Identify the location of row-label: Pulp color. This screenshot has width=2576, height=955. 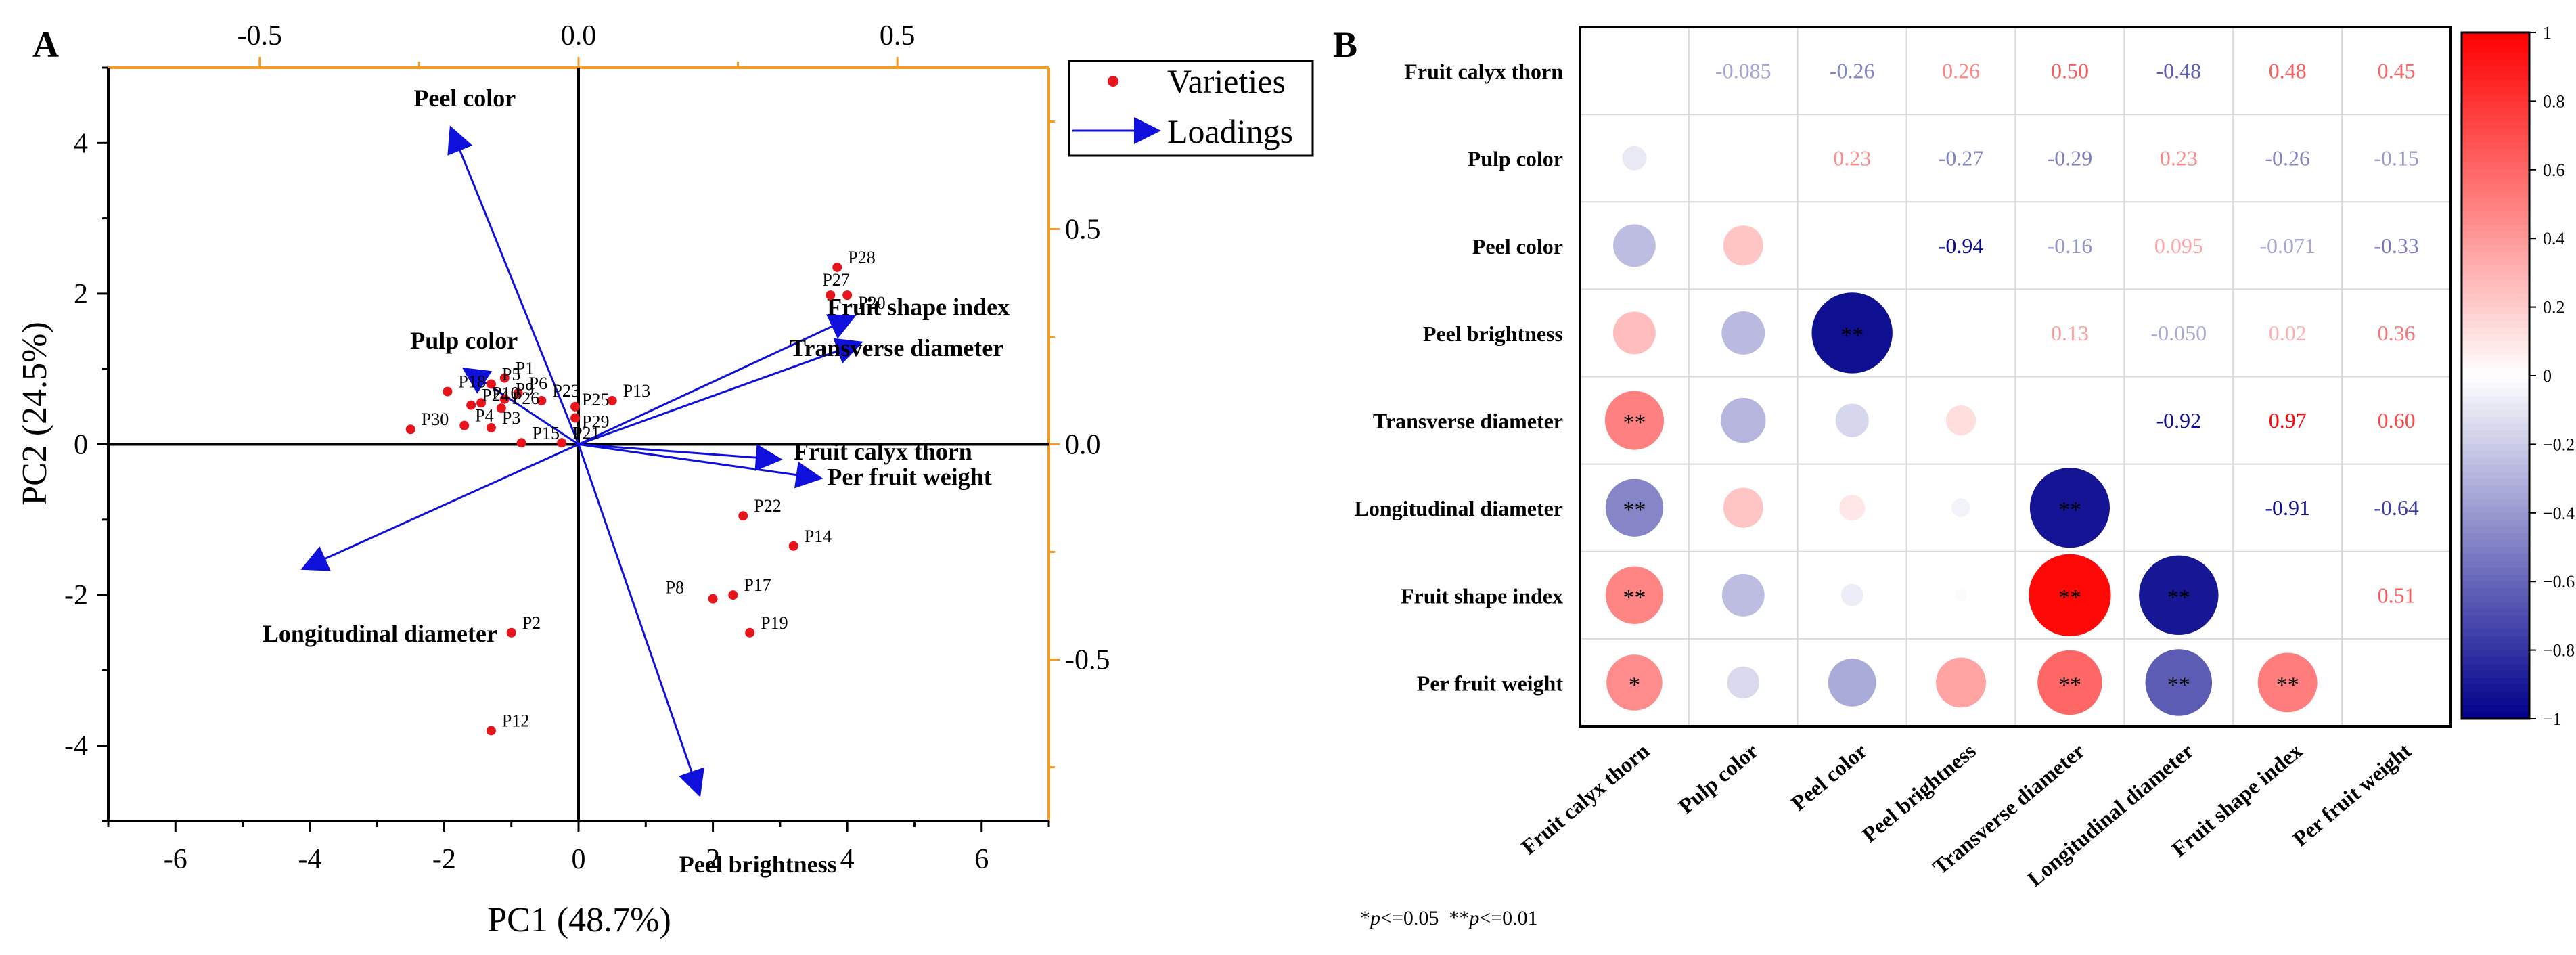
(1515, 159).